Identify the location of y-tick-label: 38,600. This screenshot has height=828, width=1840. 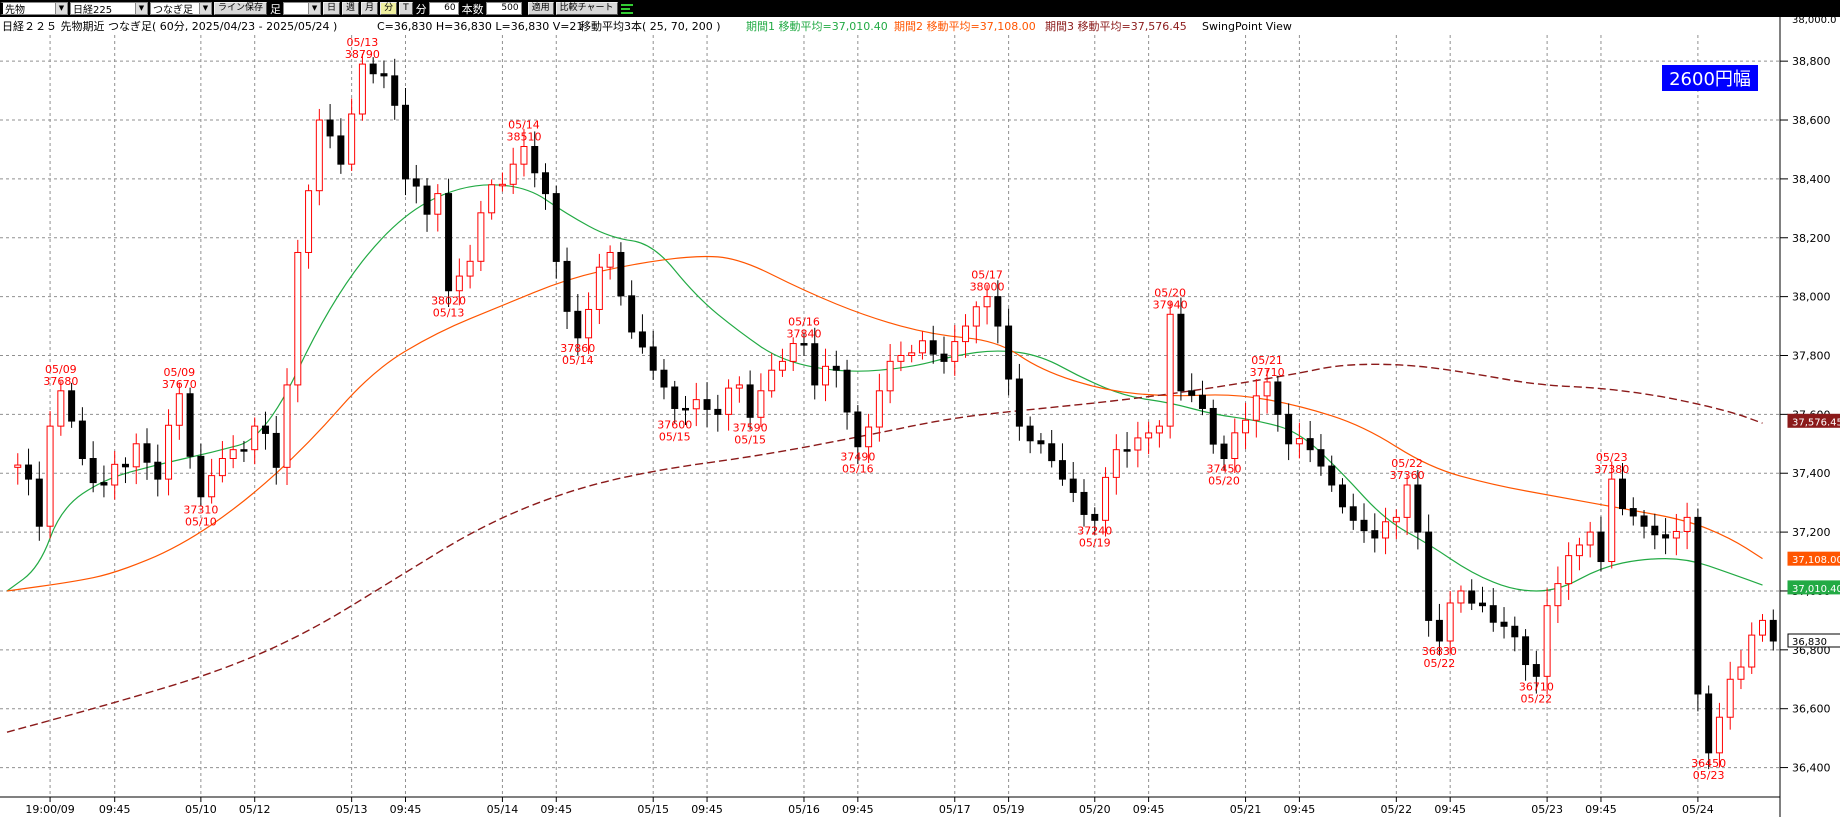
(1811, 120).